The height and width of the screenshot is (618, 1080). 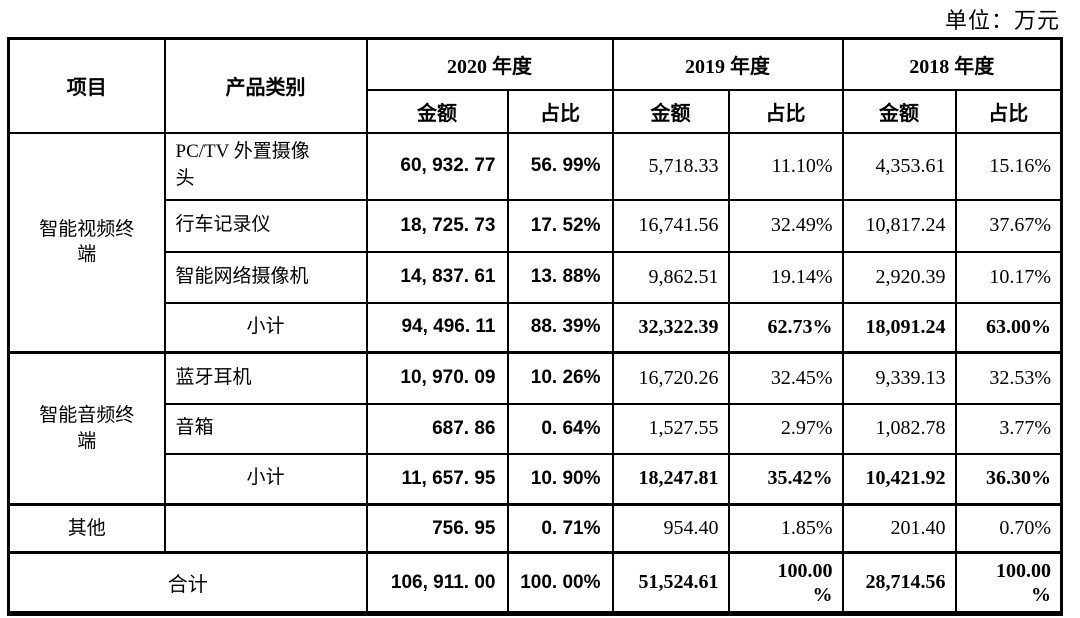 I want to click on header-row-measures: 金额 占比 金额 占比 金额 占比, so click(x=536, y=111).